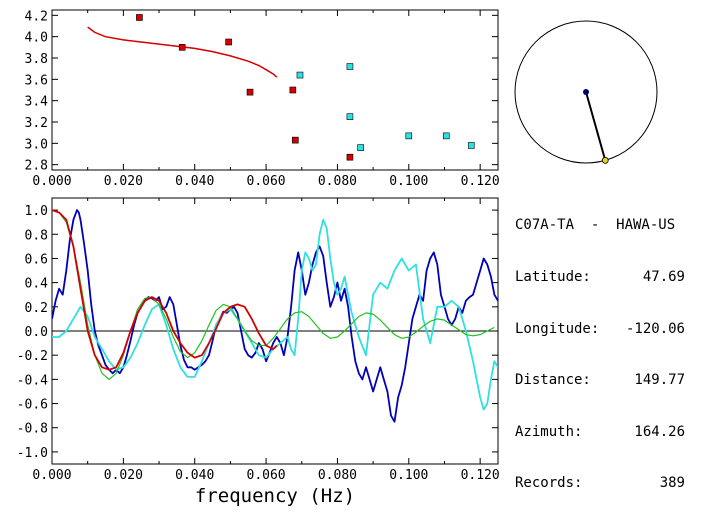  I want to click on bottom-x-tick-label: 0.080, so click(337, 475).